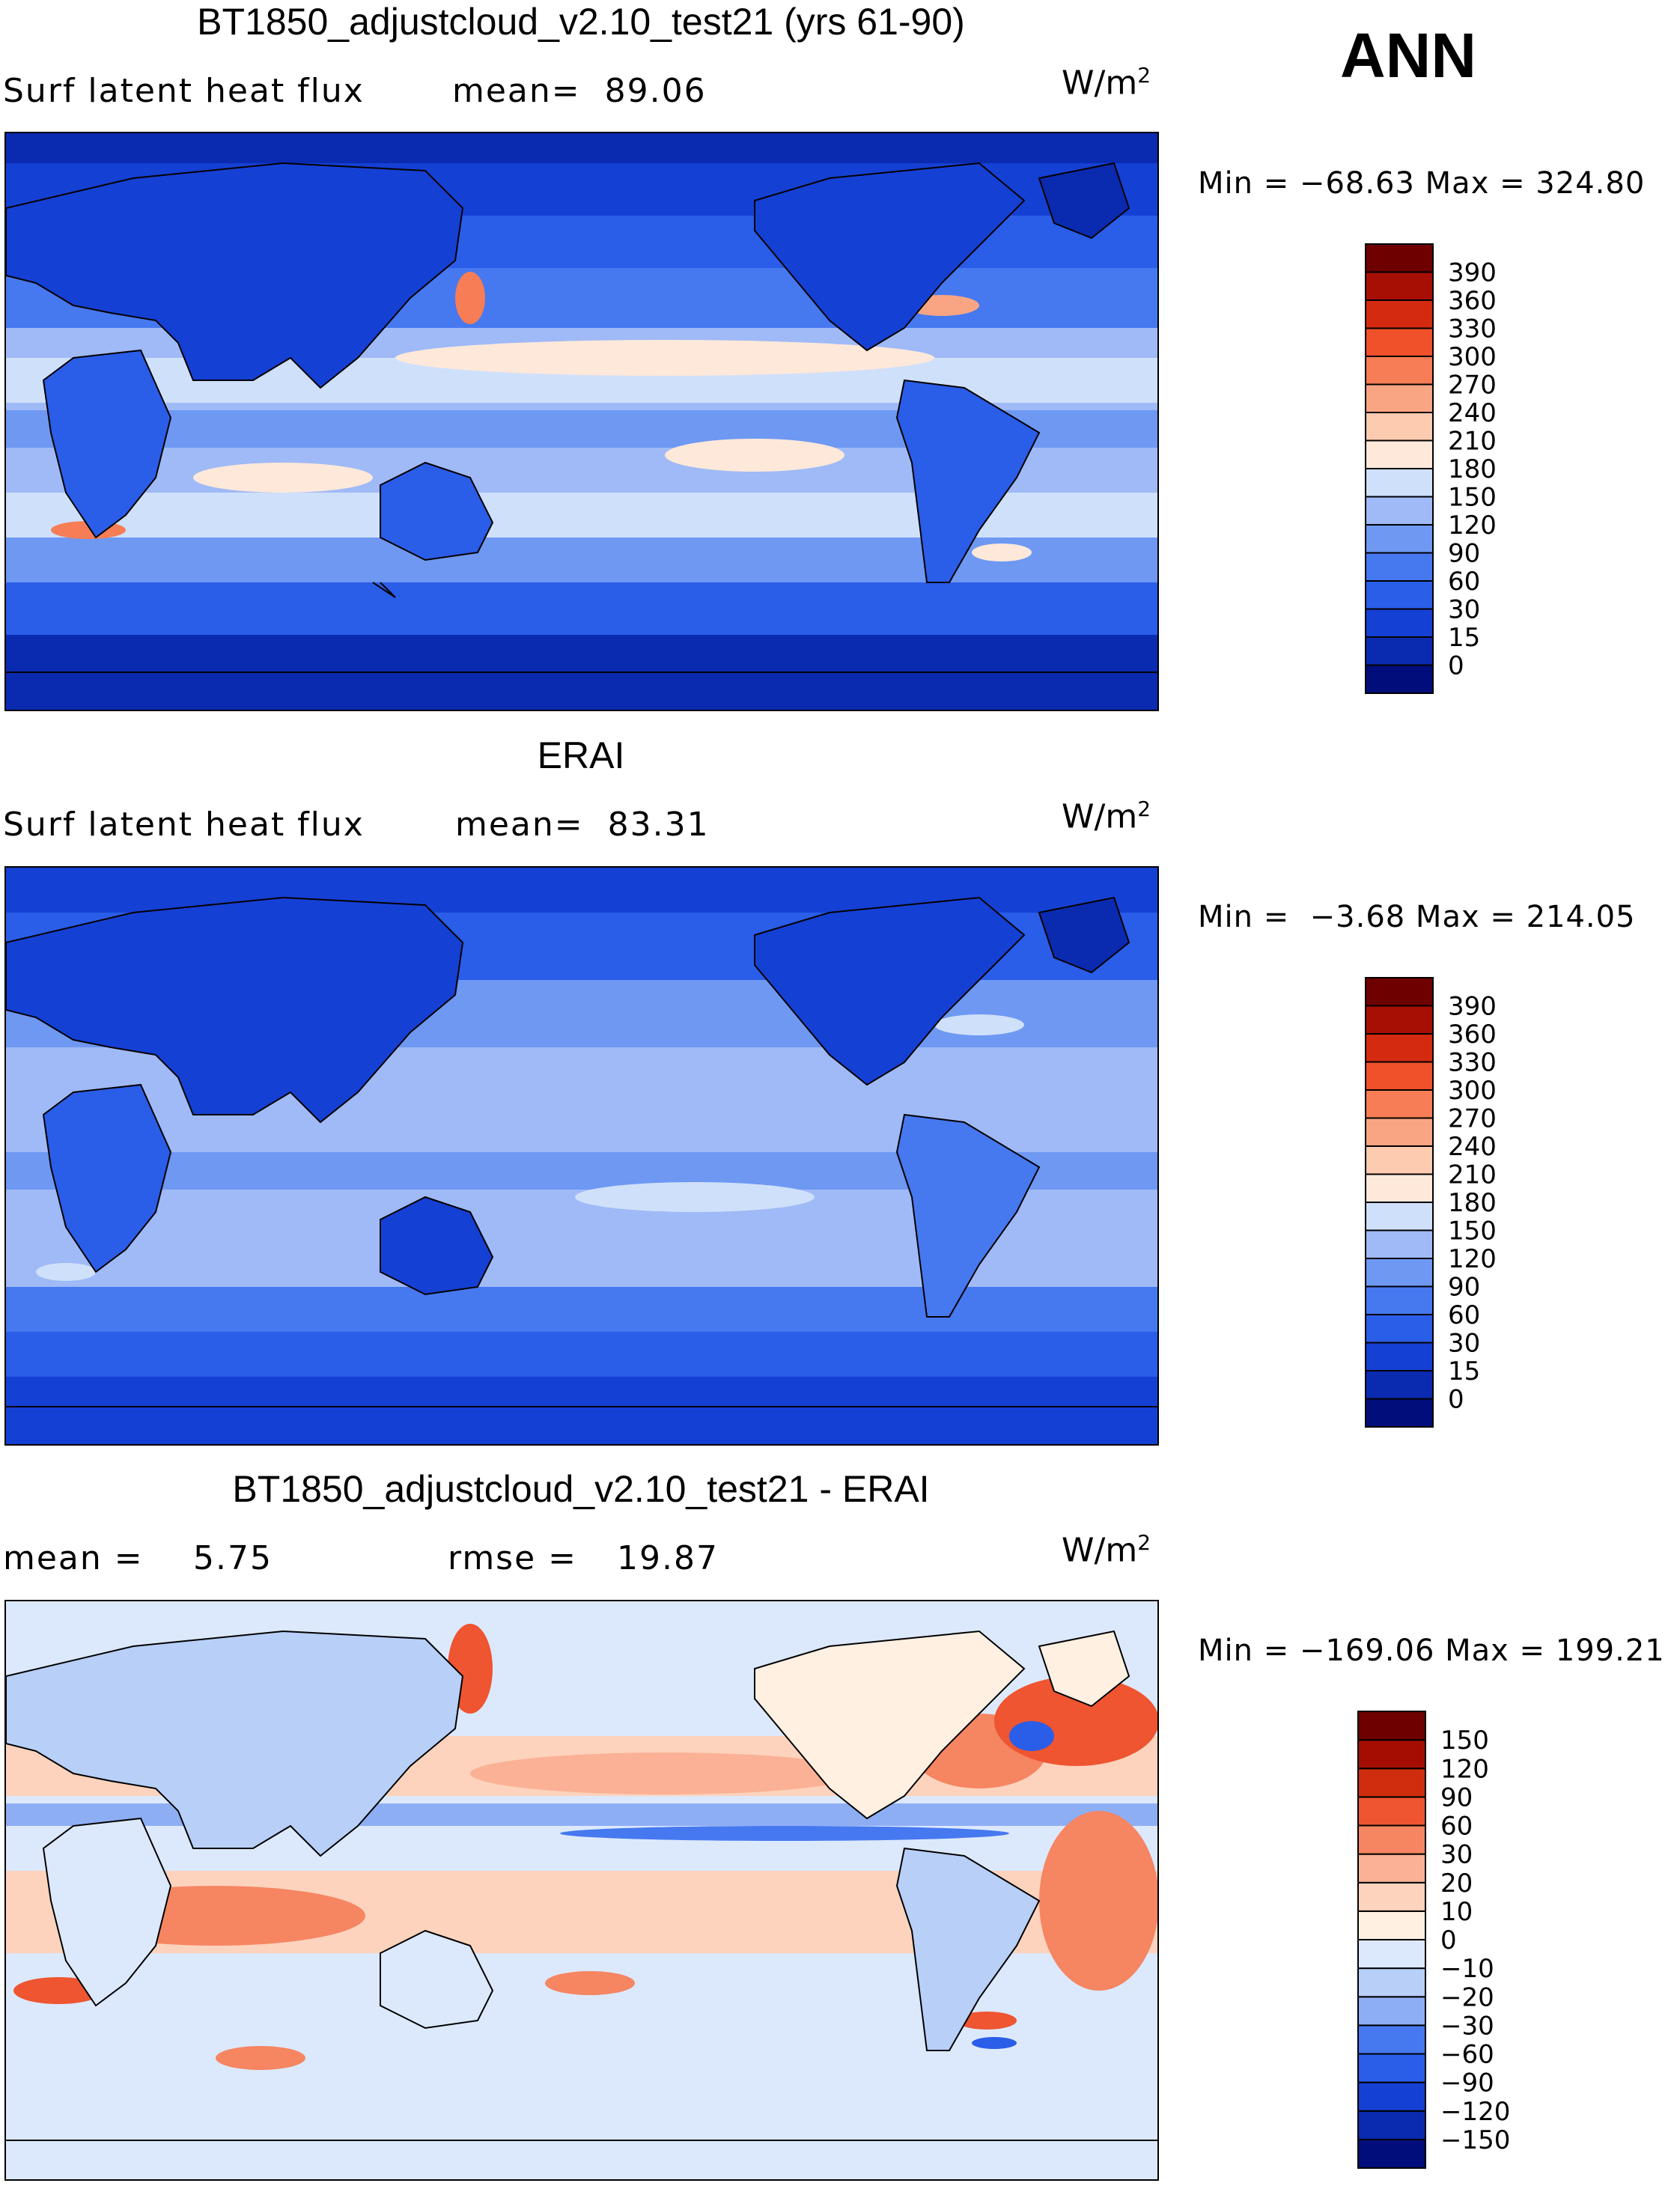  Describe the element at coordinates (1456, 1912) in the screenshot. I see `colorbar-tick-label: 10` at that location.